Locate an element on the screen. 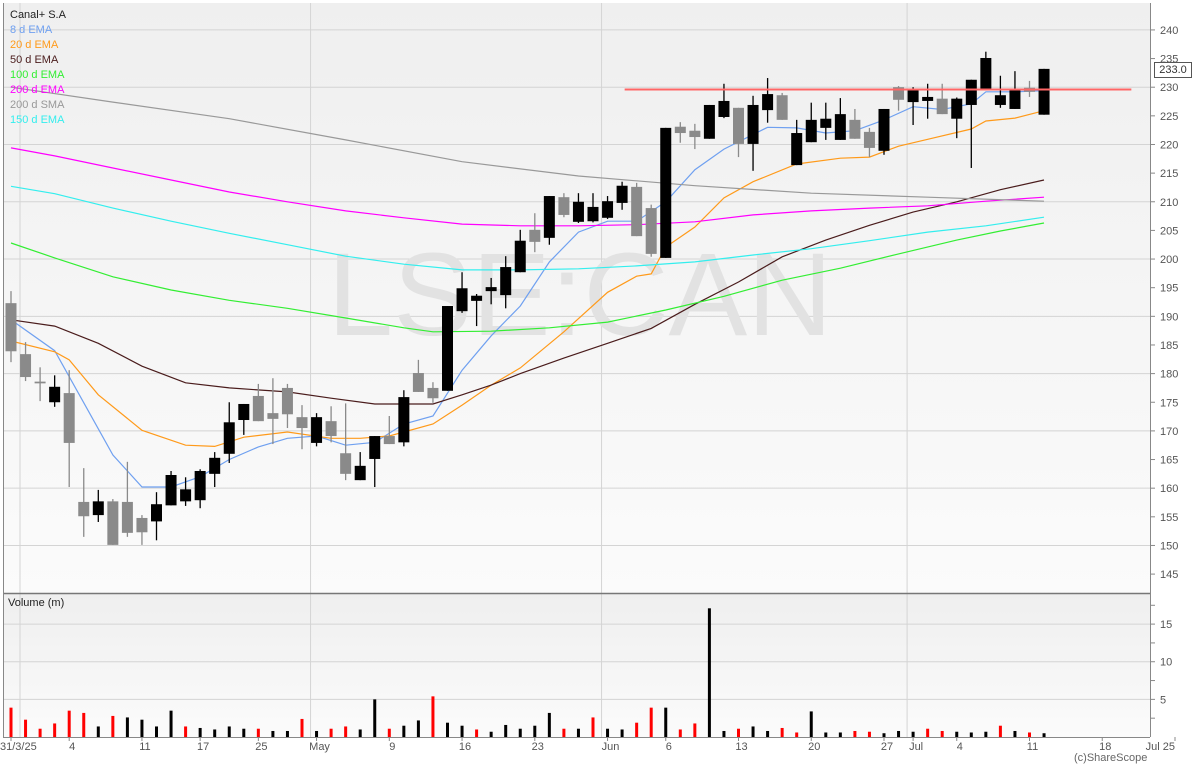 This screenshot has width=1200, height=768. price-tick-label: 180 is located at coordinates (1169, 375).